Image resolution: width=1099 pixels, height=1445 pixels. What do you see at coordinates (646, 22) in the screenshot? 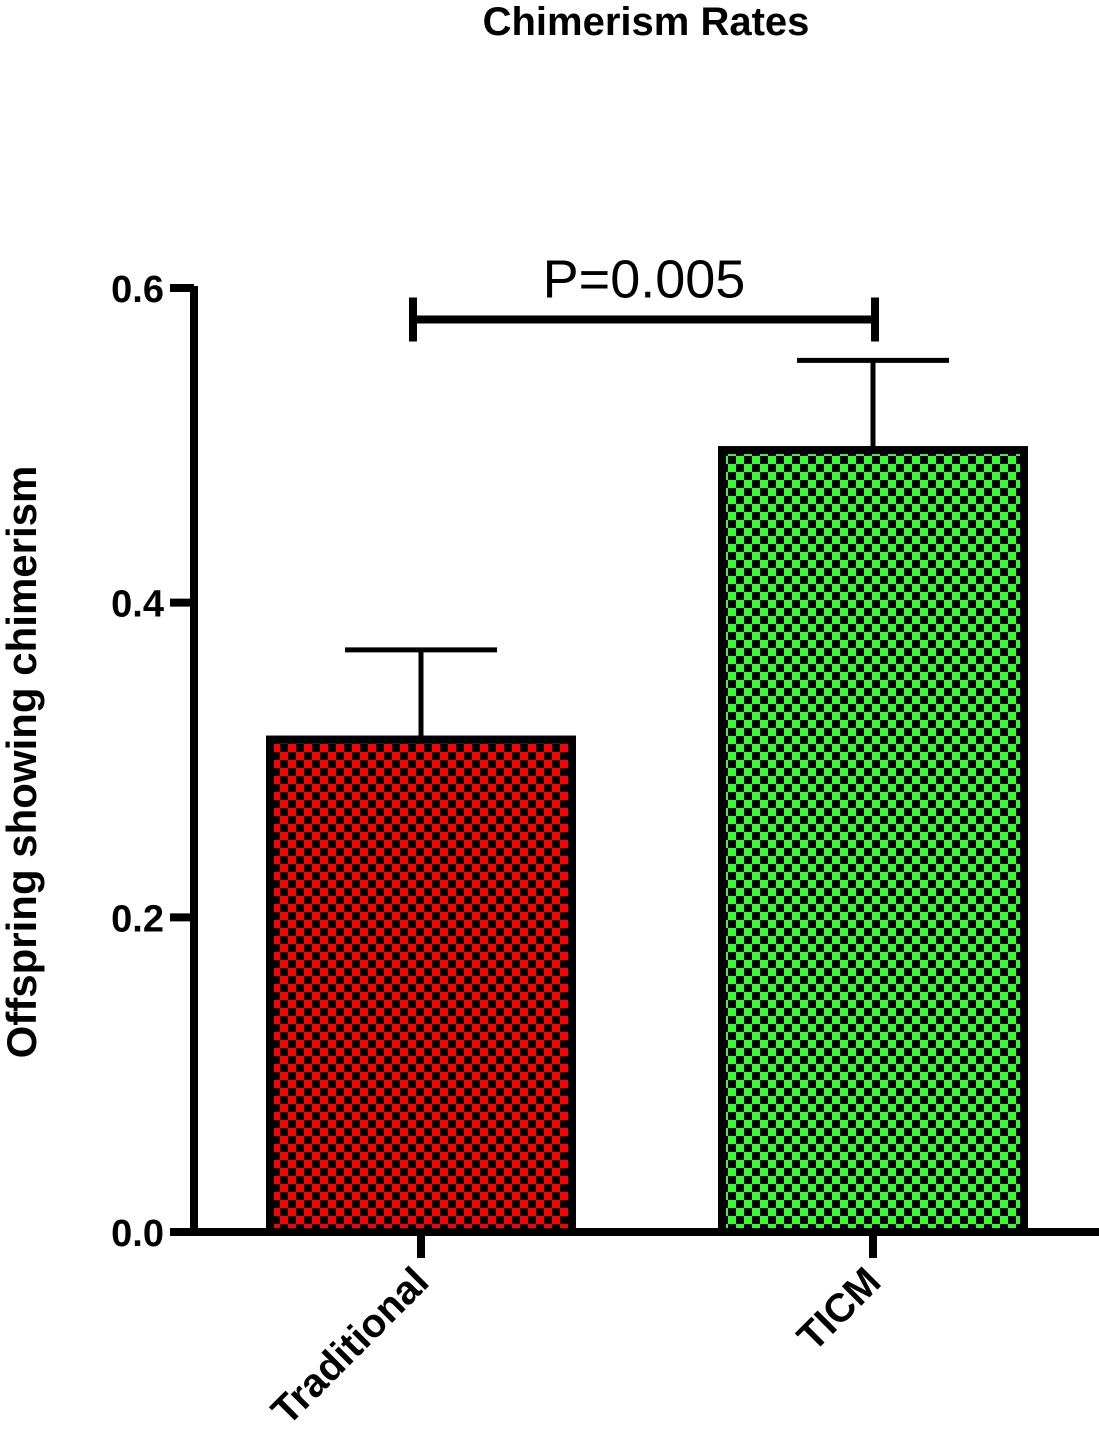
I see `chart-title: Chimerism Rates` at bounding box center [646, 22].